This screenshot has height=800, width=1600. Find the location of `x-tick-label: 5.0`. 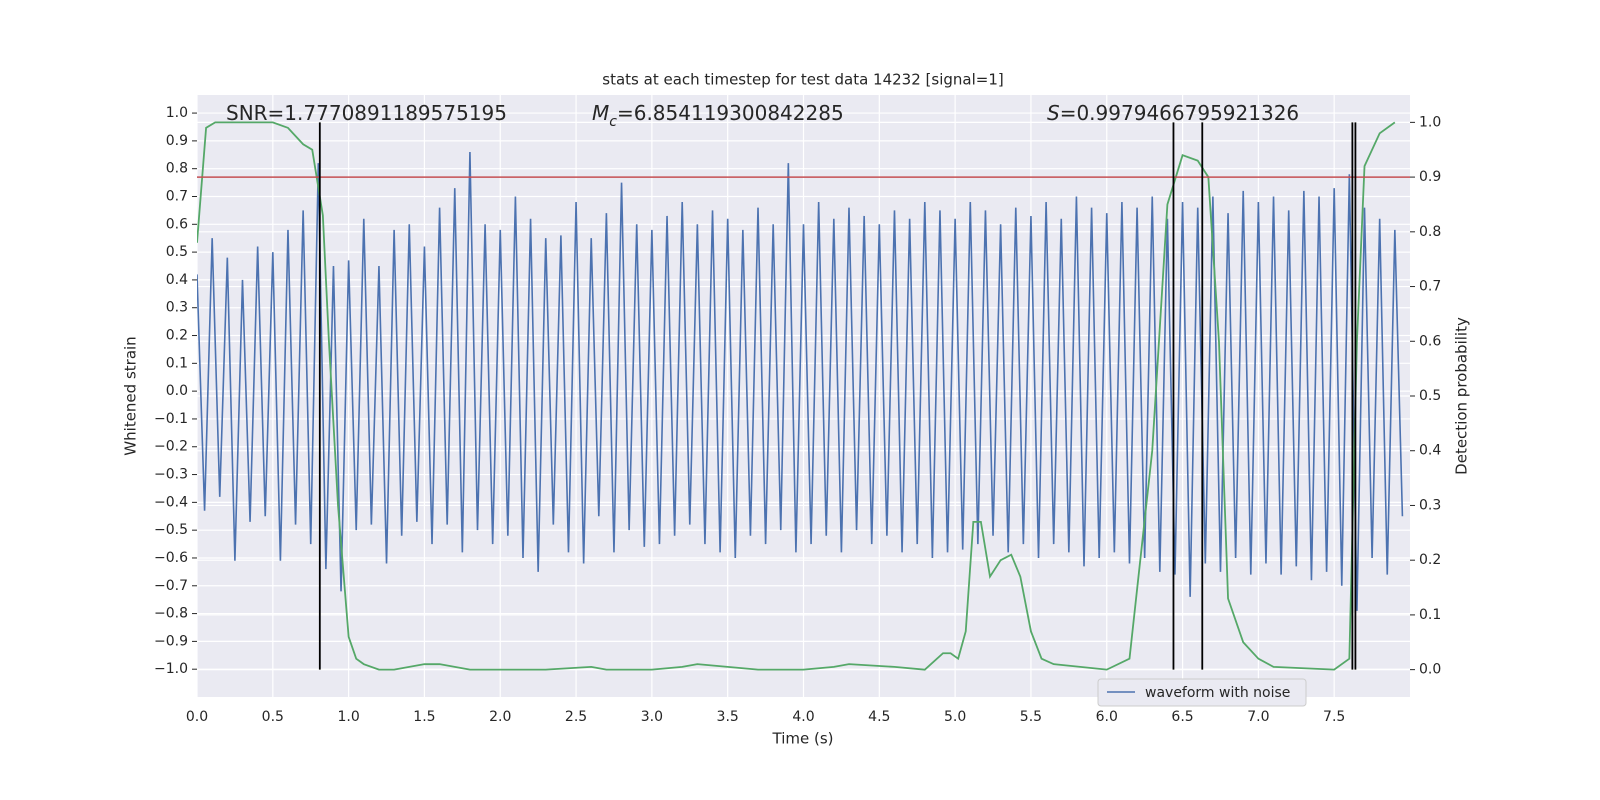

x-tick-label: 5.0 is located at coordinates (955, 717).